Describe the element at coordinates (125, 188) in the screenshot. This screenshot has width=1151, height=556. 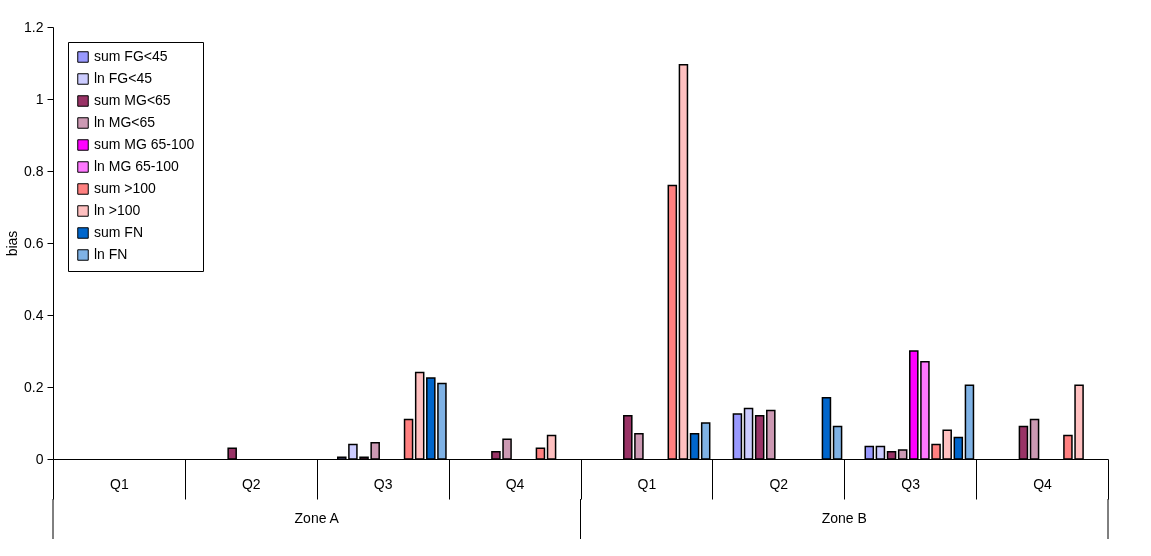
I see `legend-label: sum >100` at that location.